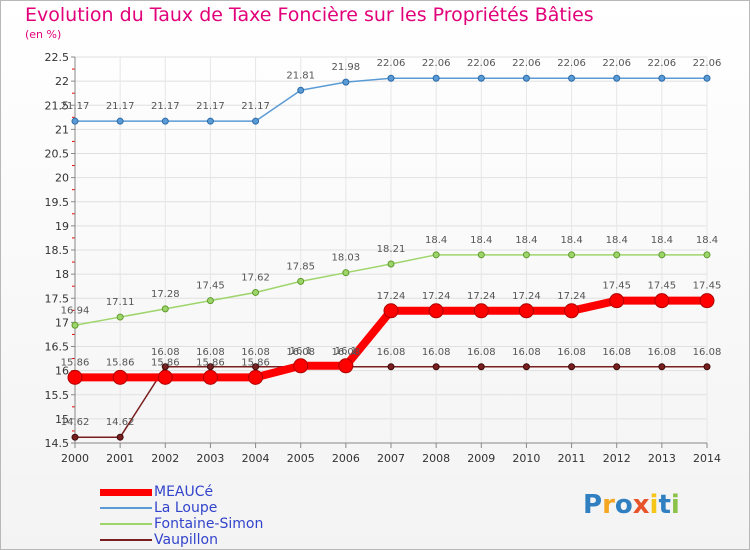 The image size is (750, 550). Describe the element at coordinates (300, 75) in the screenshot. I see `data-label-la-loupe: 21.81` at that location.